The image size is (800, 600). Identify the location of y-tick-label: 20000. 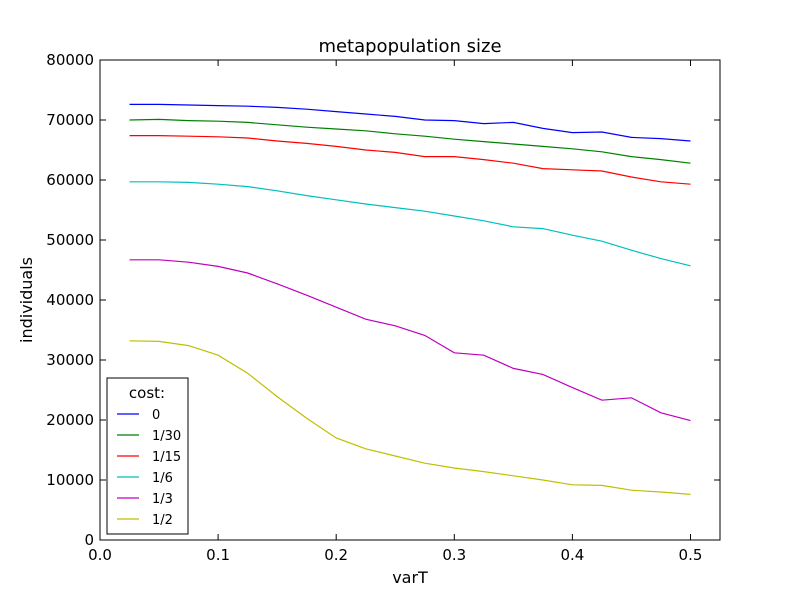
(70, 420).